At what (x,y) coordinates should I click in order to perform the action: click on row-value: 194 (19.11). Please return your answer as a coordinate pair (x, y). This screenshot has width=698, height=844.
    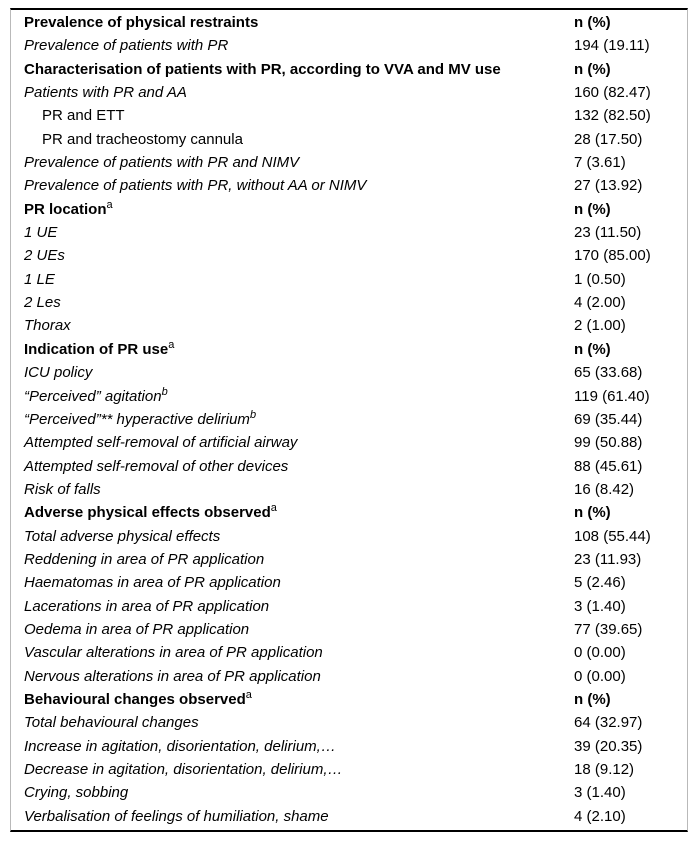
    Looking at the image, I should click on (612, 46).